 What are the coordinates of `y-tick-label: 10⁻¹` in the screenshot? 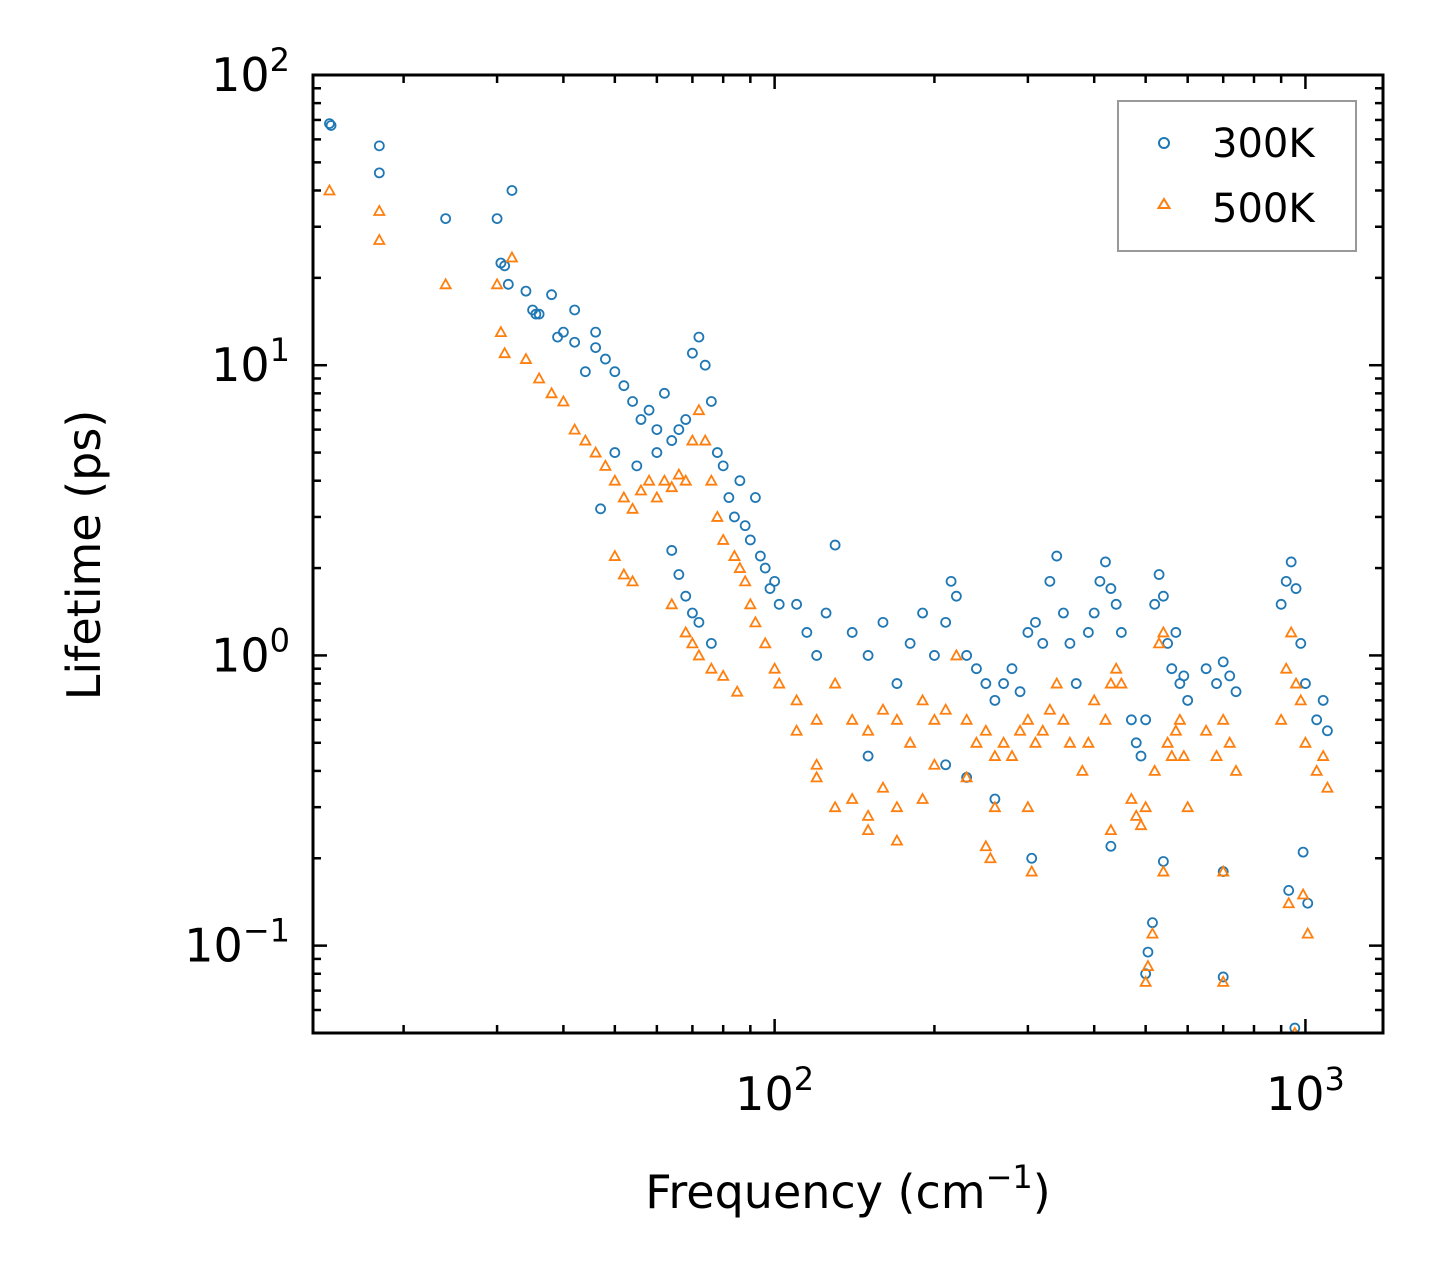 It's located at (237, 942).